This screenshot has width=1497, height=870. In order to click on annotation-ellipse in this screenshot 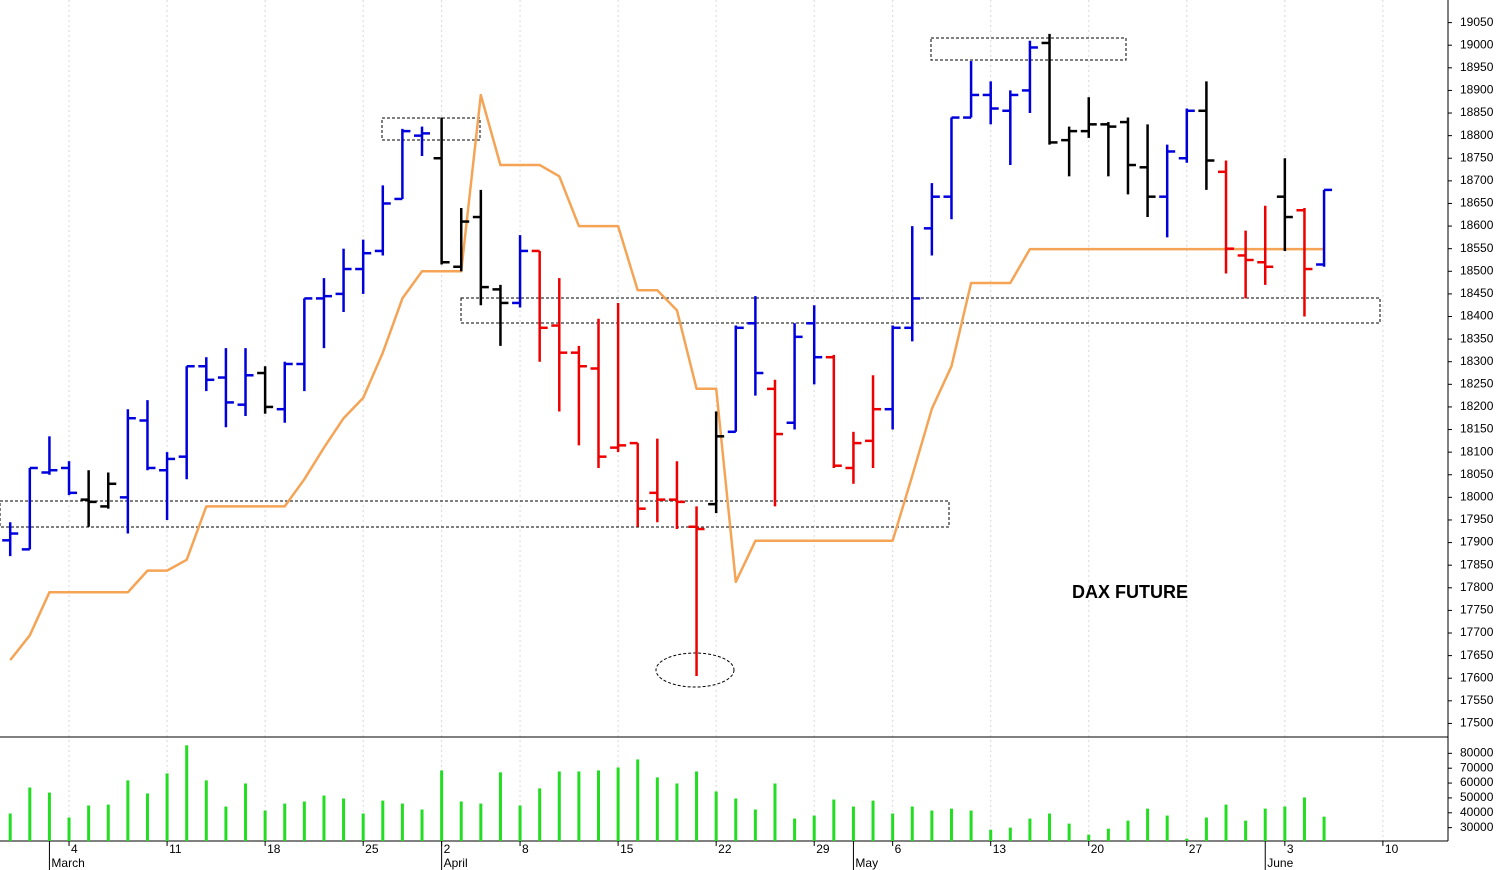, I will do `click(695, 670)`.